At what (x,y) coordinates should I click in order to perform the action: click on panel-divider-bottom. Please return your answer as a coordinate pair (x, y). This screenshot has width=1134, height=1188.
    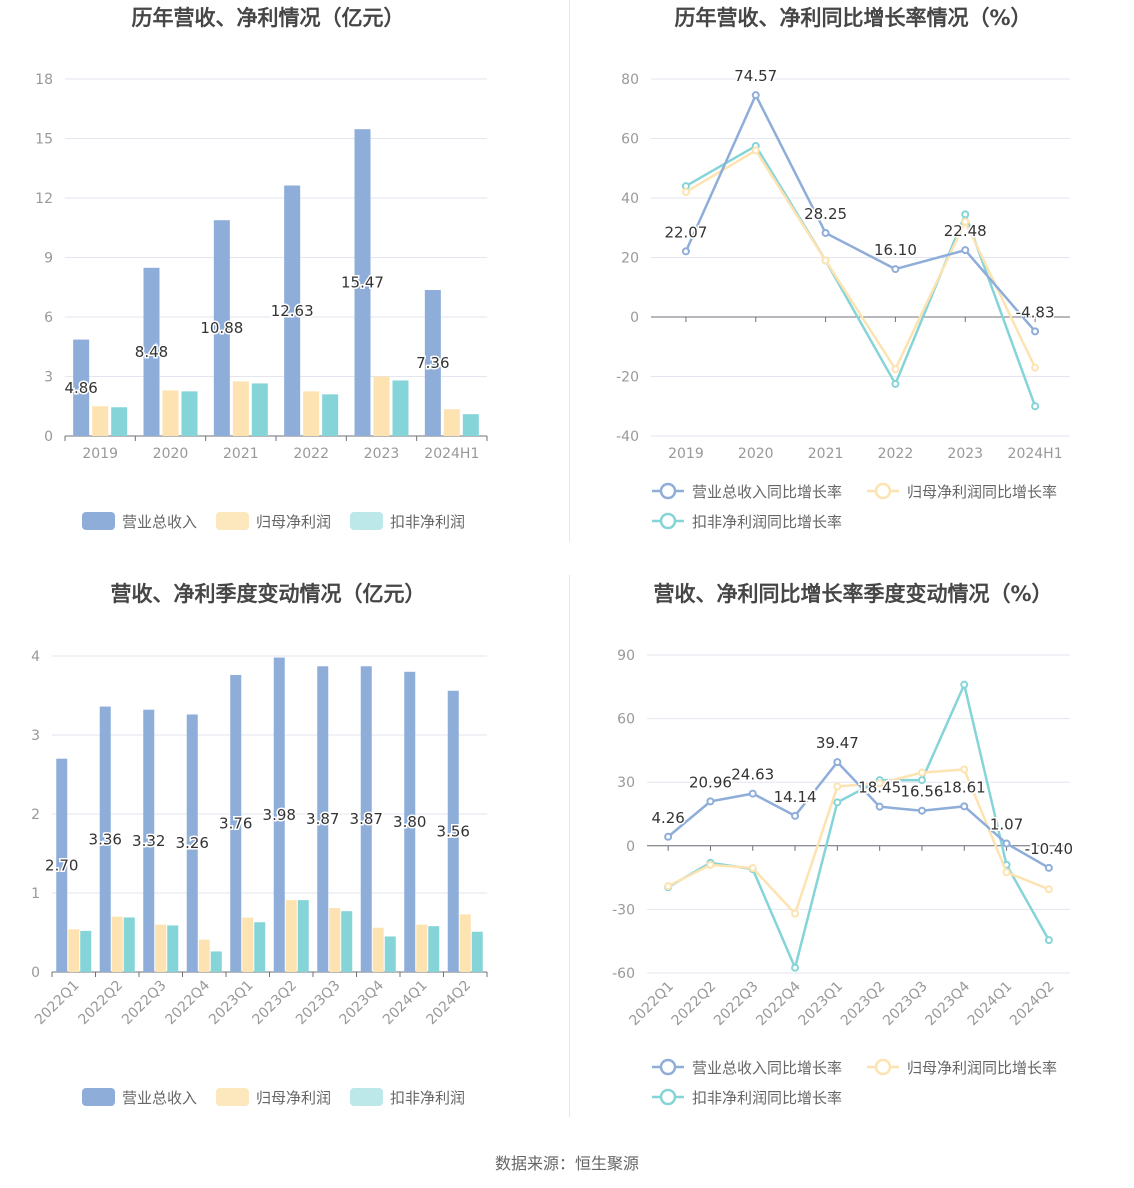
    Looking at the image, I should click on (569, 846).